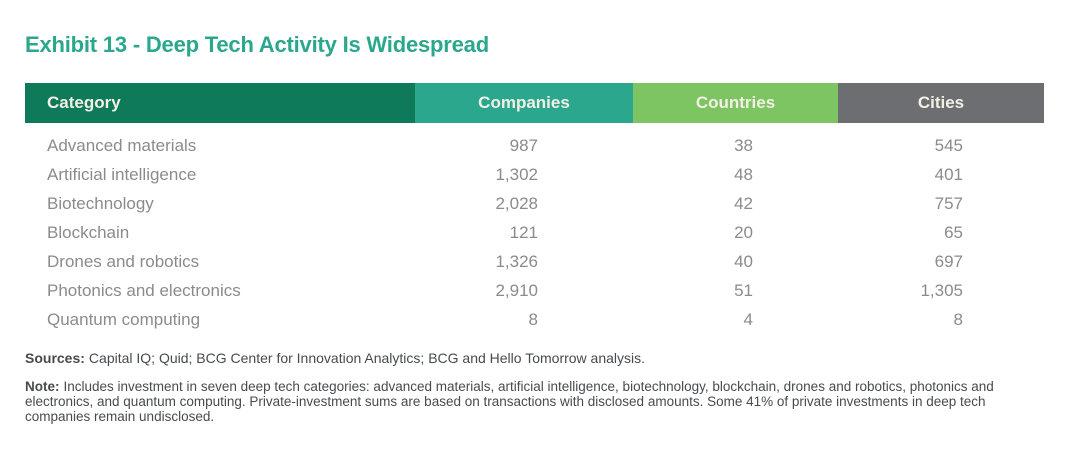  Describe the element at coordinates (743, 174) in the screenshot. I see `countries-cell: 48` at that location.